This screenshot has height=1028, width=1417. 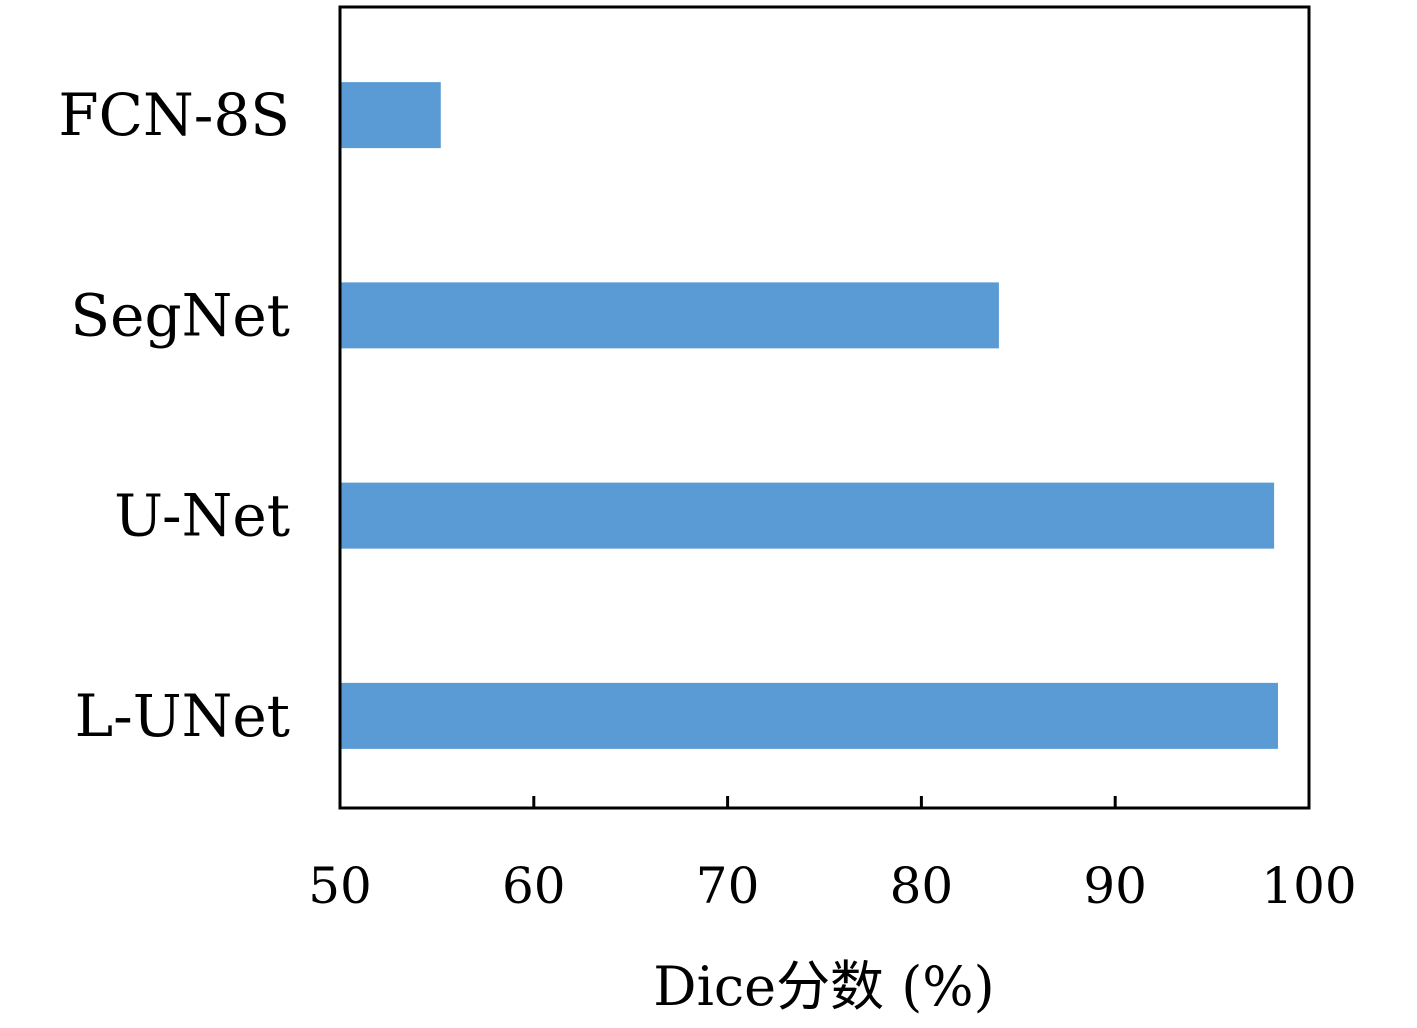 What do you see at coordinates (1115, 886) in the screenshot?
I see `x-tick-label: 90` at bounding box center [1115, 886].